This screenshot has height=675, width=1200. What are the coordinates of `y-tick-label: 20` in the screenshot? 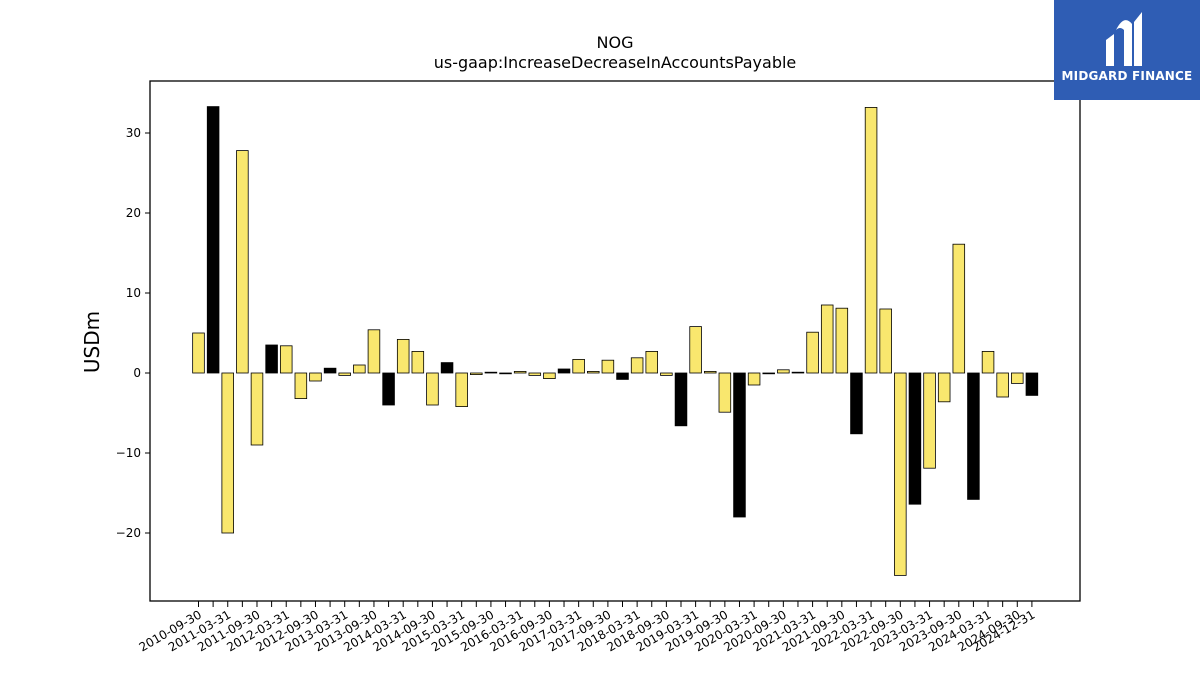 It's located at (133, 213).